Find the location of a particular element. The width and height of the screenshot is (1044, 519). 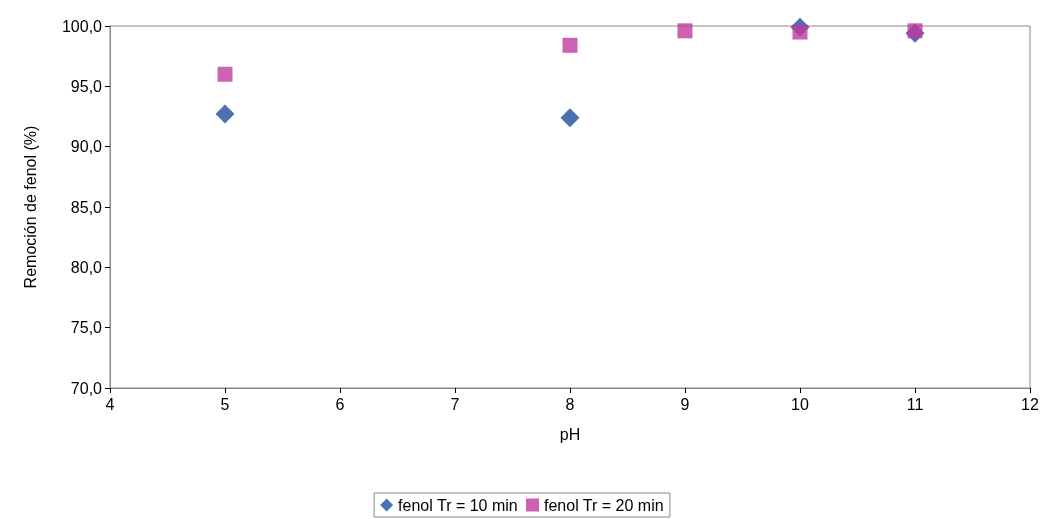

y-tick-label: 90,0 is located at coordinates (86, 147).